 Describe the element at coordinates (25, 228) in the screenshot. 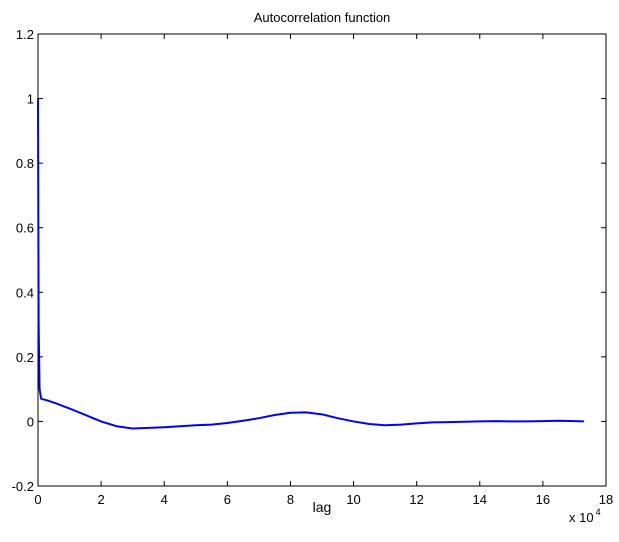

I see `y-tick-label: 0.6` at that location.